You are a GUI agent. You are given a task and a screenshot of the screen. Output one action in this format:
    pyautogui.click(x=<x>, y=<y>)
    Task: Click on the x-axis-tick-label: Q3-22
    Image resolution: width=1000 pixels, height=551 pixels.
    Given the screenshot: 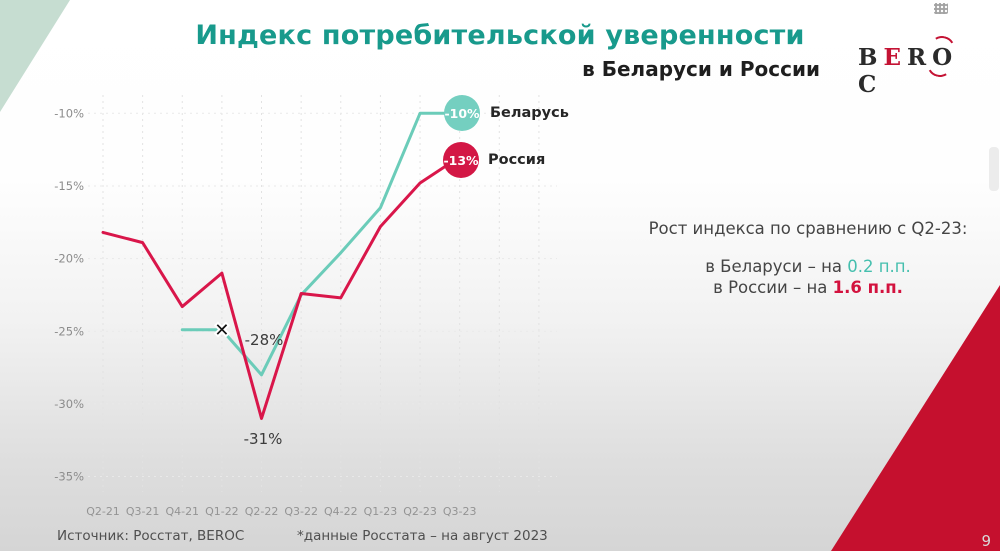 What is the action you would take?
    pyautogui.click(x=301, y=511)
    